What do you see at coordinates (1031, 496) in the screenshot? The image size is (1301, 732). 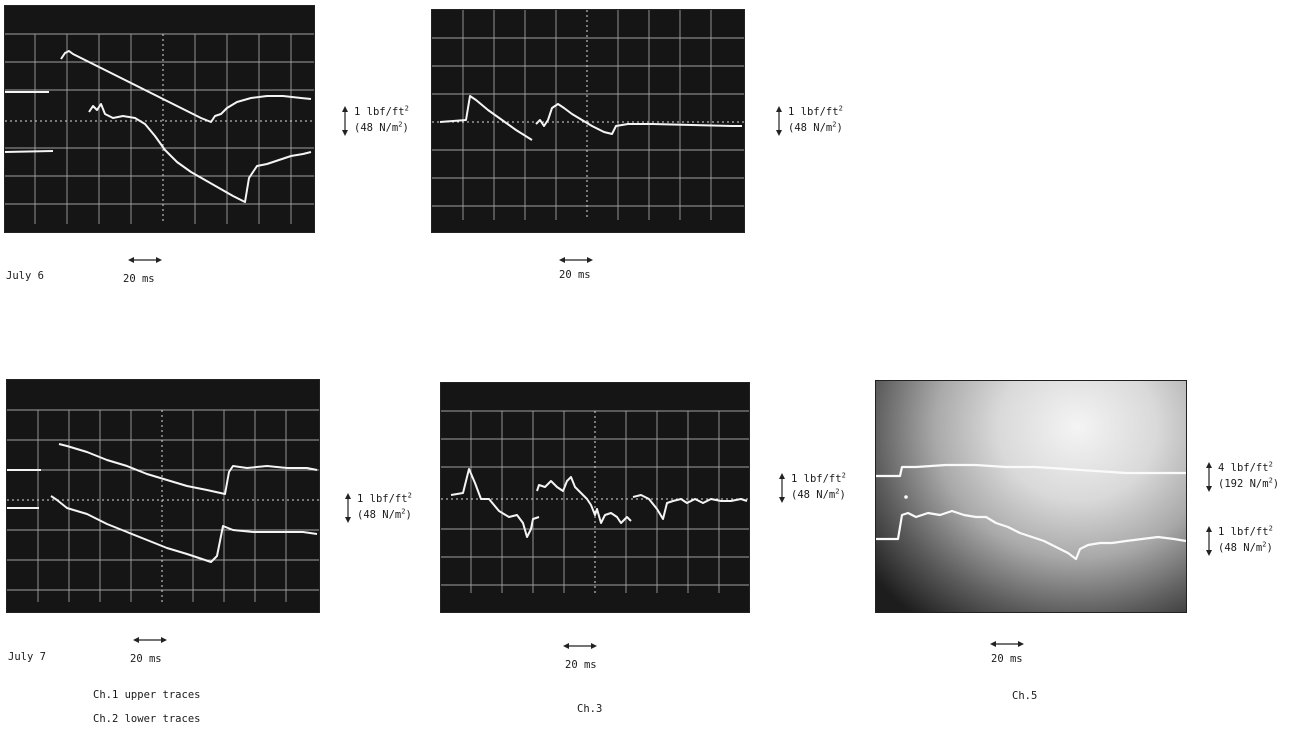 I see `oscilloscope-trace-july7-ch5` at bounding box center [1031, 496].